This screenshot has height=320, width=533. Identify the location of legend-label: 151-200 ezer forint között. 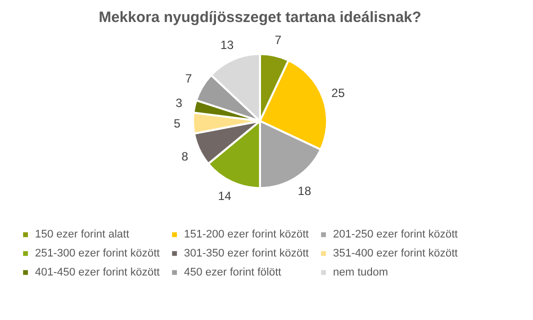
(246, 234).